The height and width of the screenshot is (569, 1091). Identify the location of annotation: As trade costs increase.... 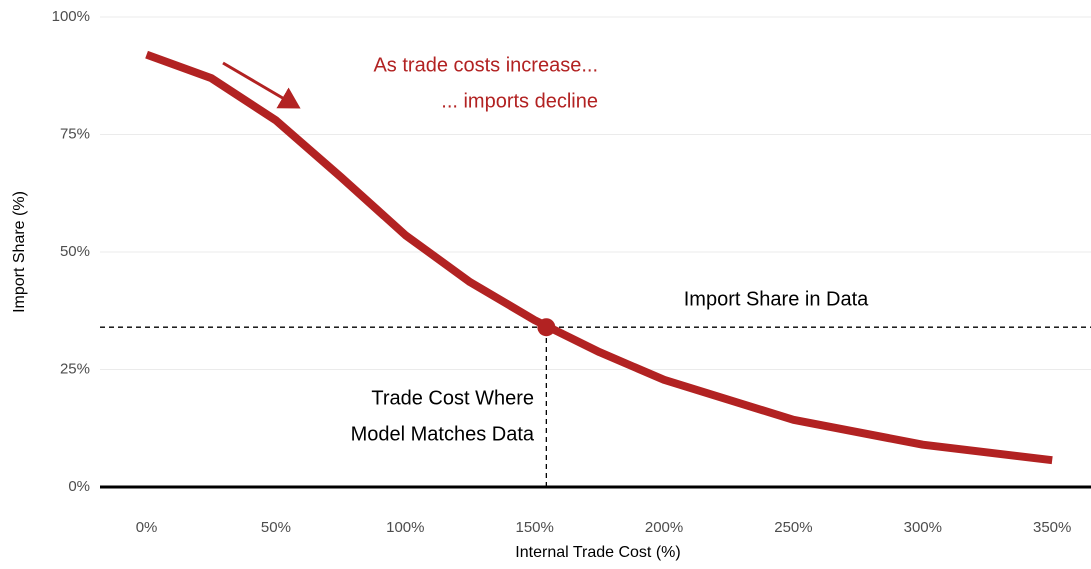
(485, 65).